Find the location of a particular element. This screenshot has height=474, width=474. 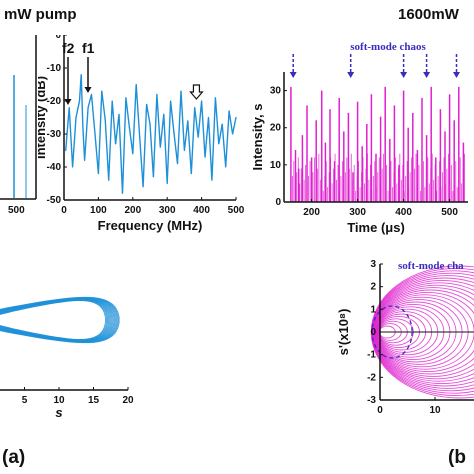

y-tick-label: 1 is located at coordinates (373, 309).